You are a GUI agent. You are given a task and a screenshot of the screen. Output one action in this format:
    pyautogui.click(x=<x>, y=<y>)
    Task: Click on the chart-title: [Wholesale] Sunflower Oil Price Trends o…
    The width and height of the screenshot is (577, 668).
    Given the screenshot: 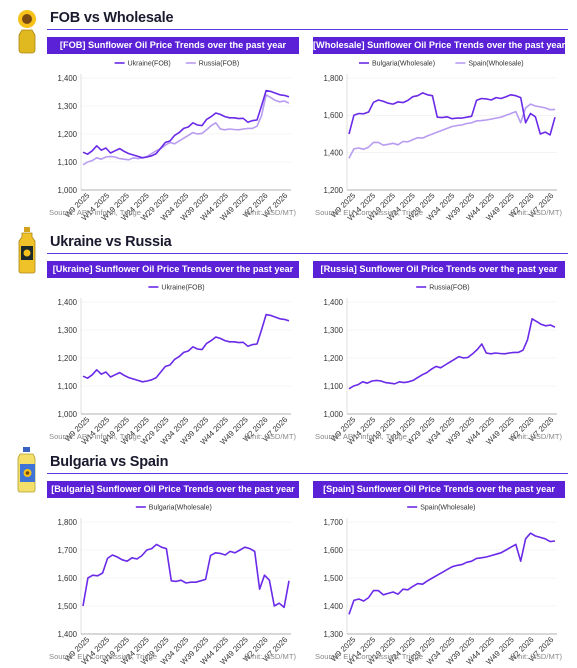 What is the action you would take?
    pyautogui.click(x=439, y=45)
    